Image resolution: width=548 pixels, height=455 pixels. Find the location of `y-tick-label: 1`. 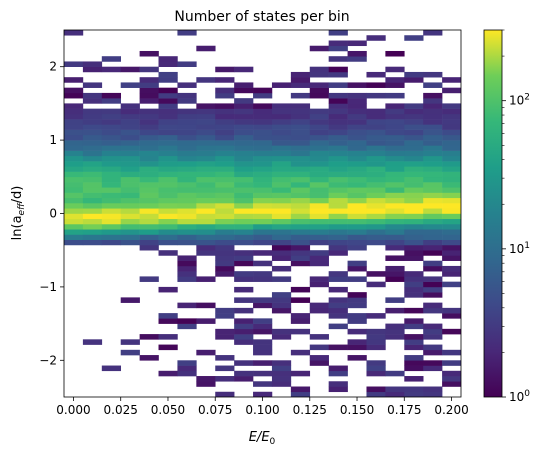

y-tick-label: 1 is located at coordinates (53, 140).